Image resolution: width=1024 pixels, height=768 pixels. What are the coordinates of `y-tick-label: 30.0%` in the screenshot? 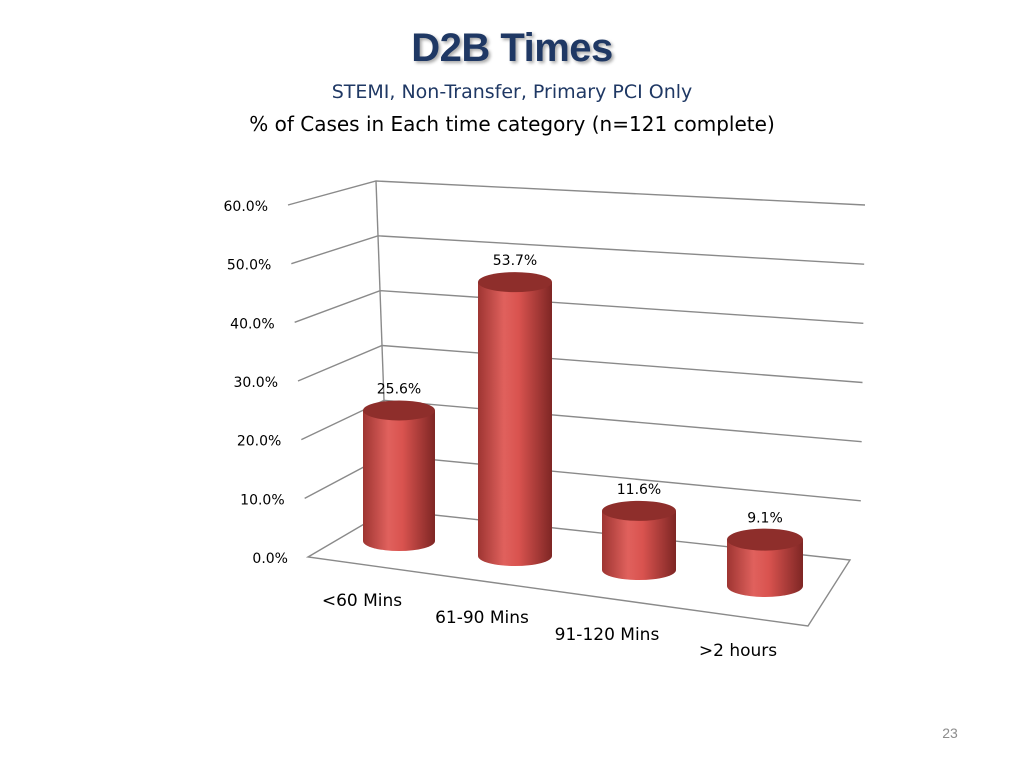 It's located at (256, 383).